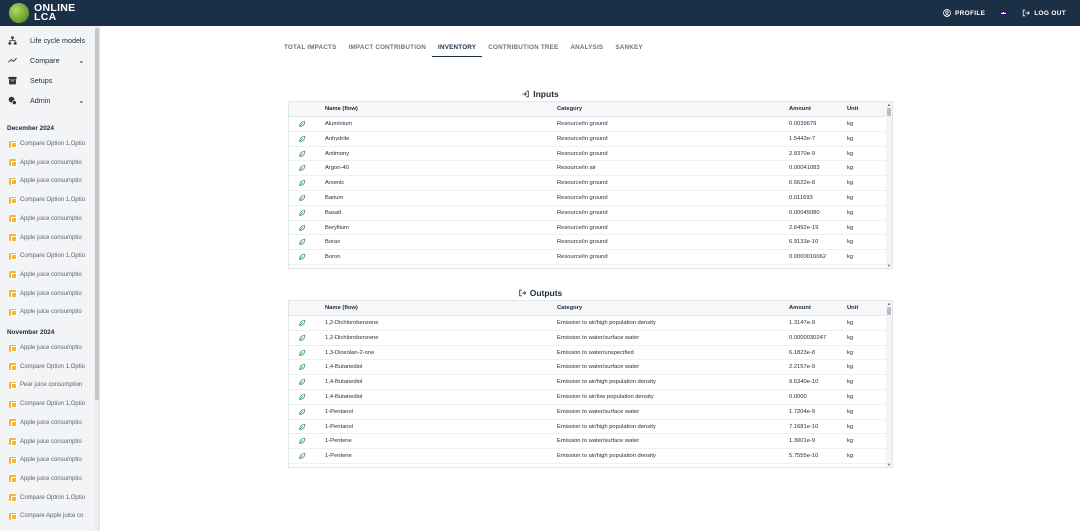  Describe the element at coordinates (1004, 13) in the screenshot. I see `language-button` at that location.